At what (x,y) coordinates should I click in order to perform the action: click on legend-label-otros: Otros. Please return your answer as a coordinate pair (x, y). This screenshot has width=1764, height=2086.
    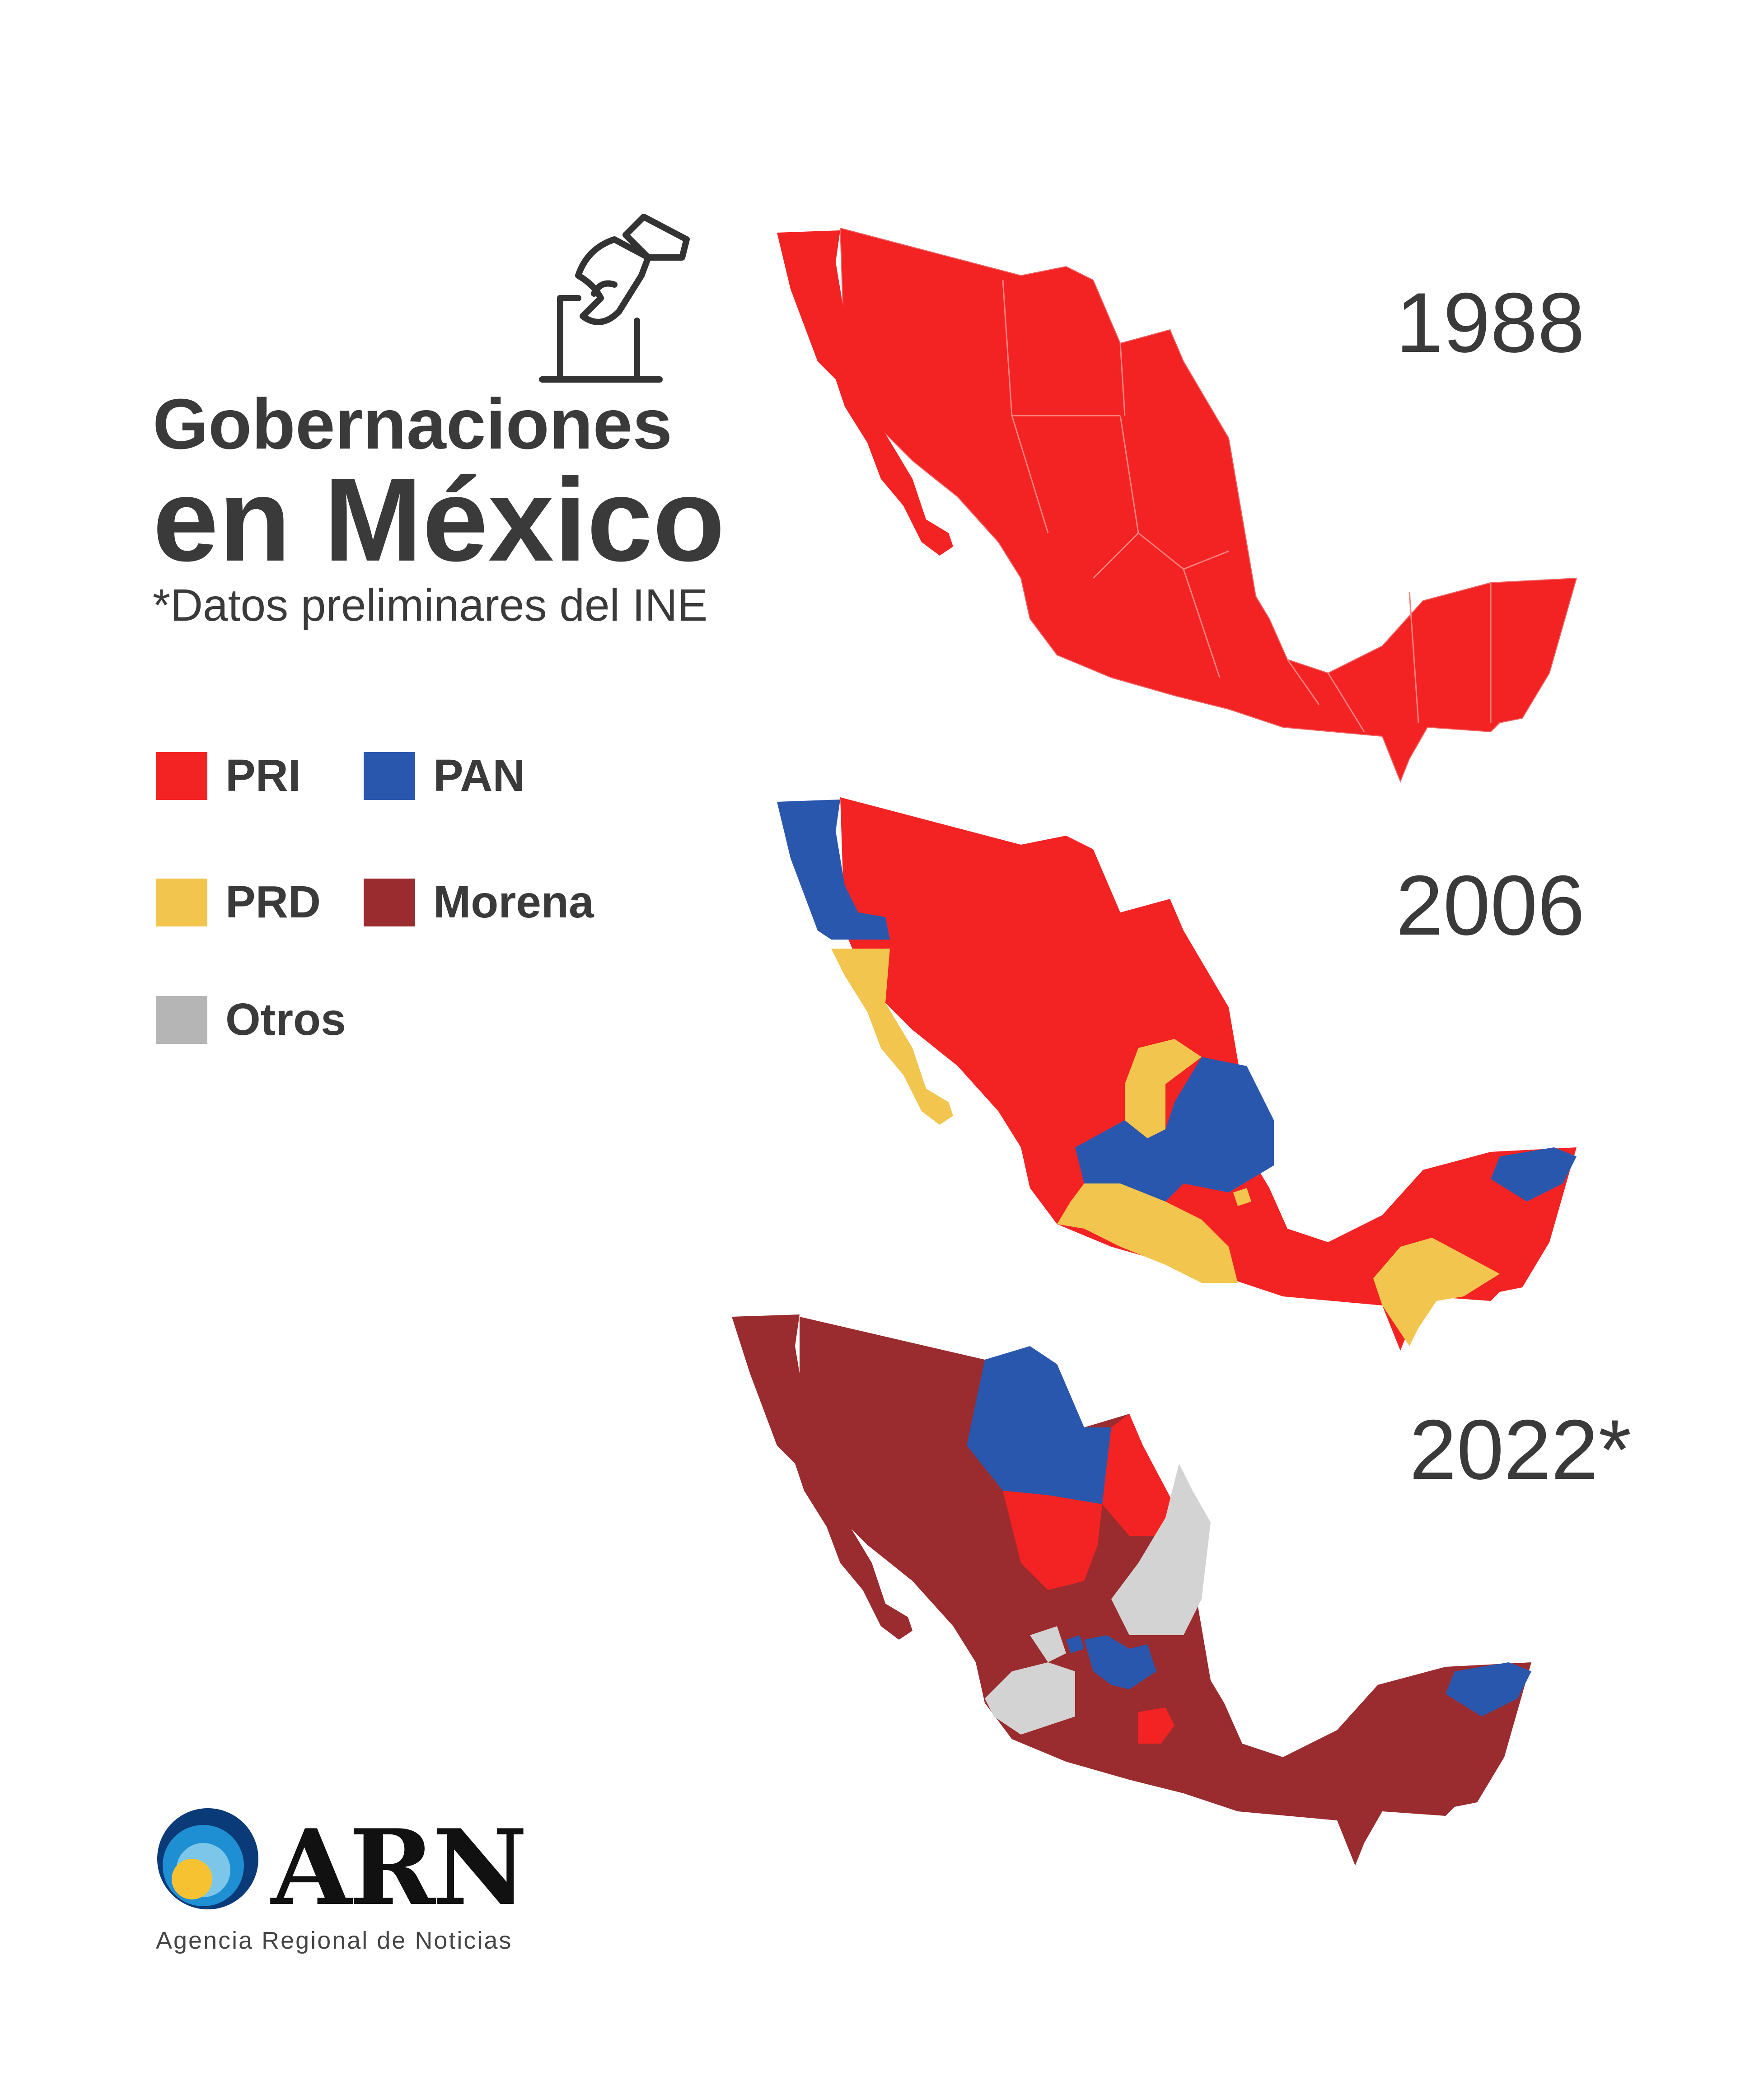
    Looking at the image, I should click on (285, 1019).